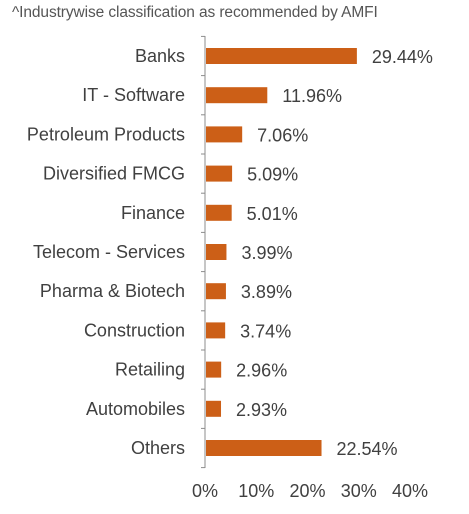 This screenshot has width=469, height=514. I want to click on x-tick-label: 30%, so click(359, 491).